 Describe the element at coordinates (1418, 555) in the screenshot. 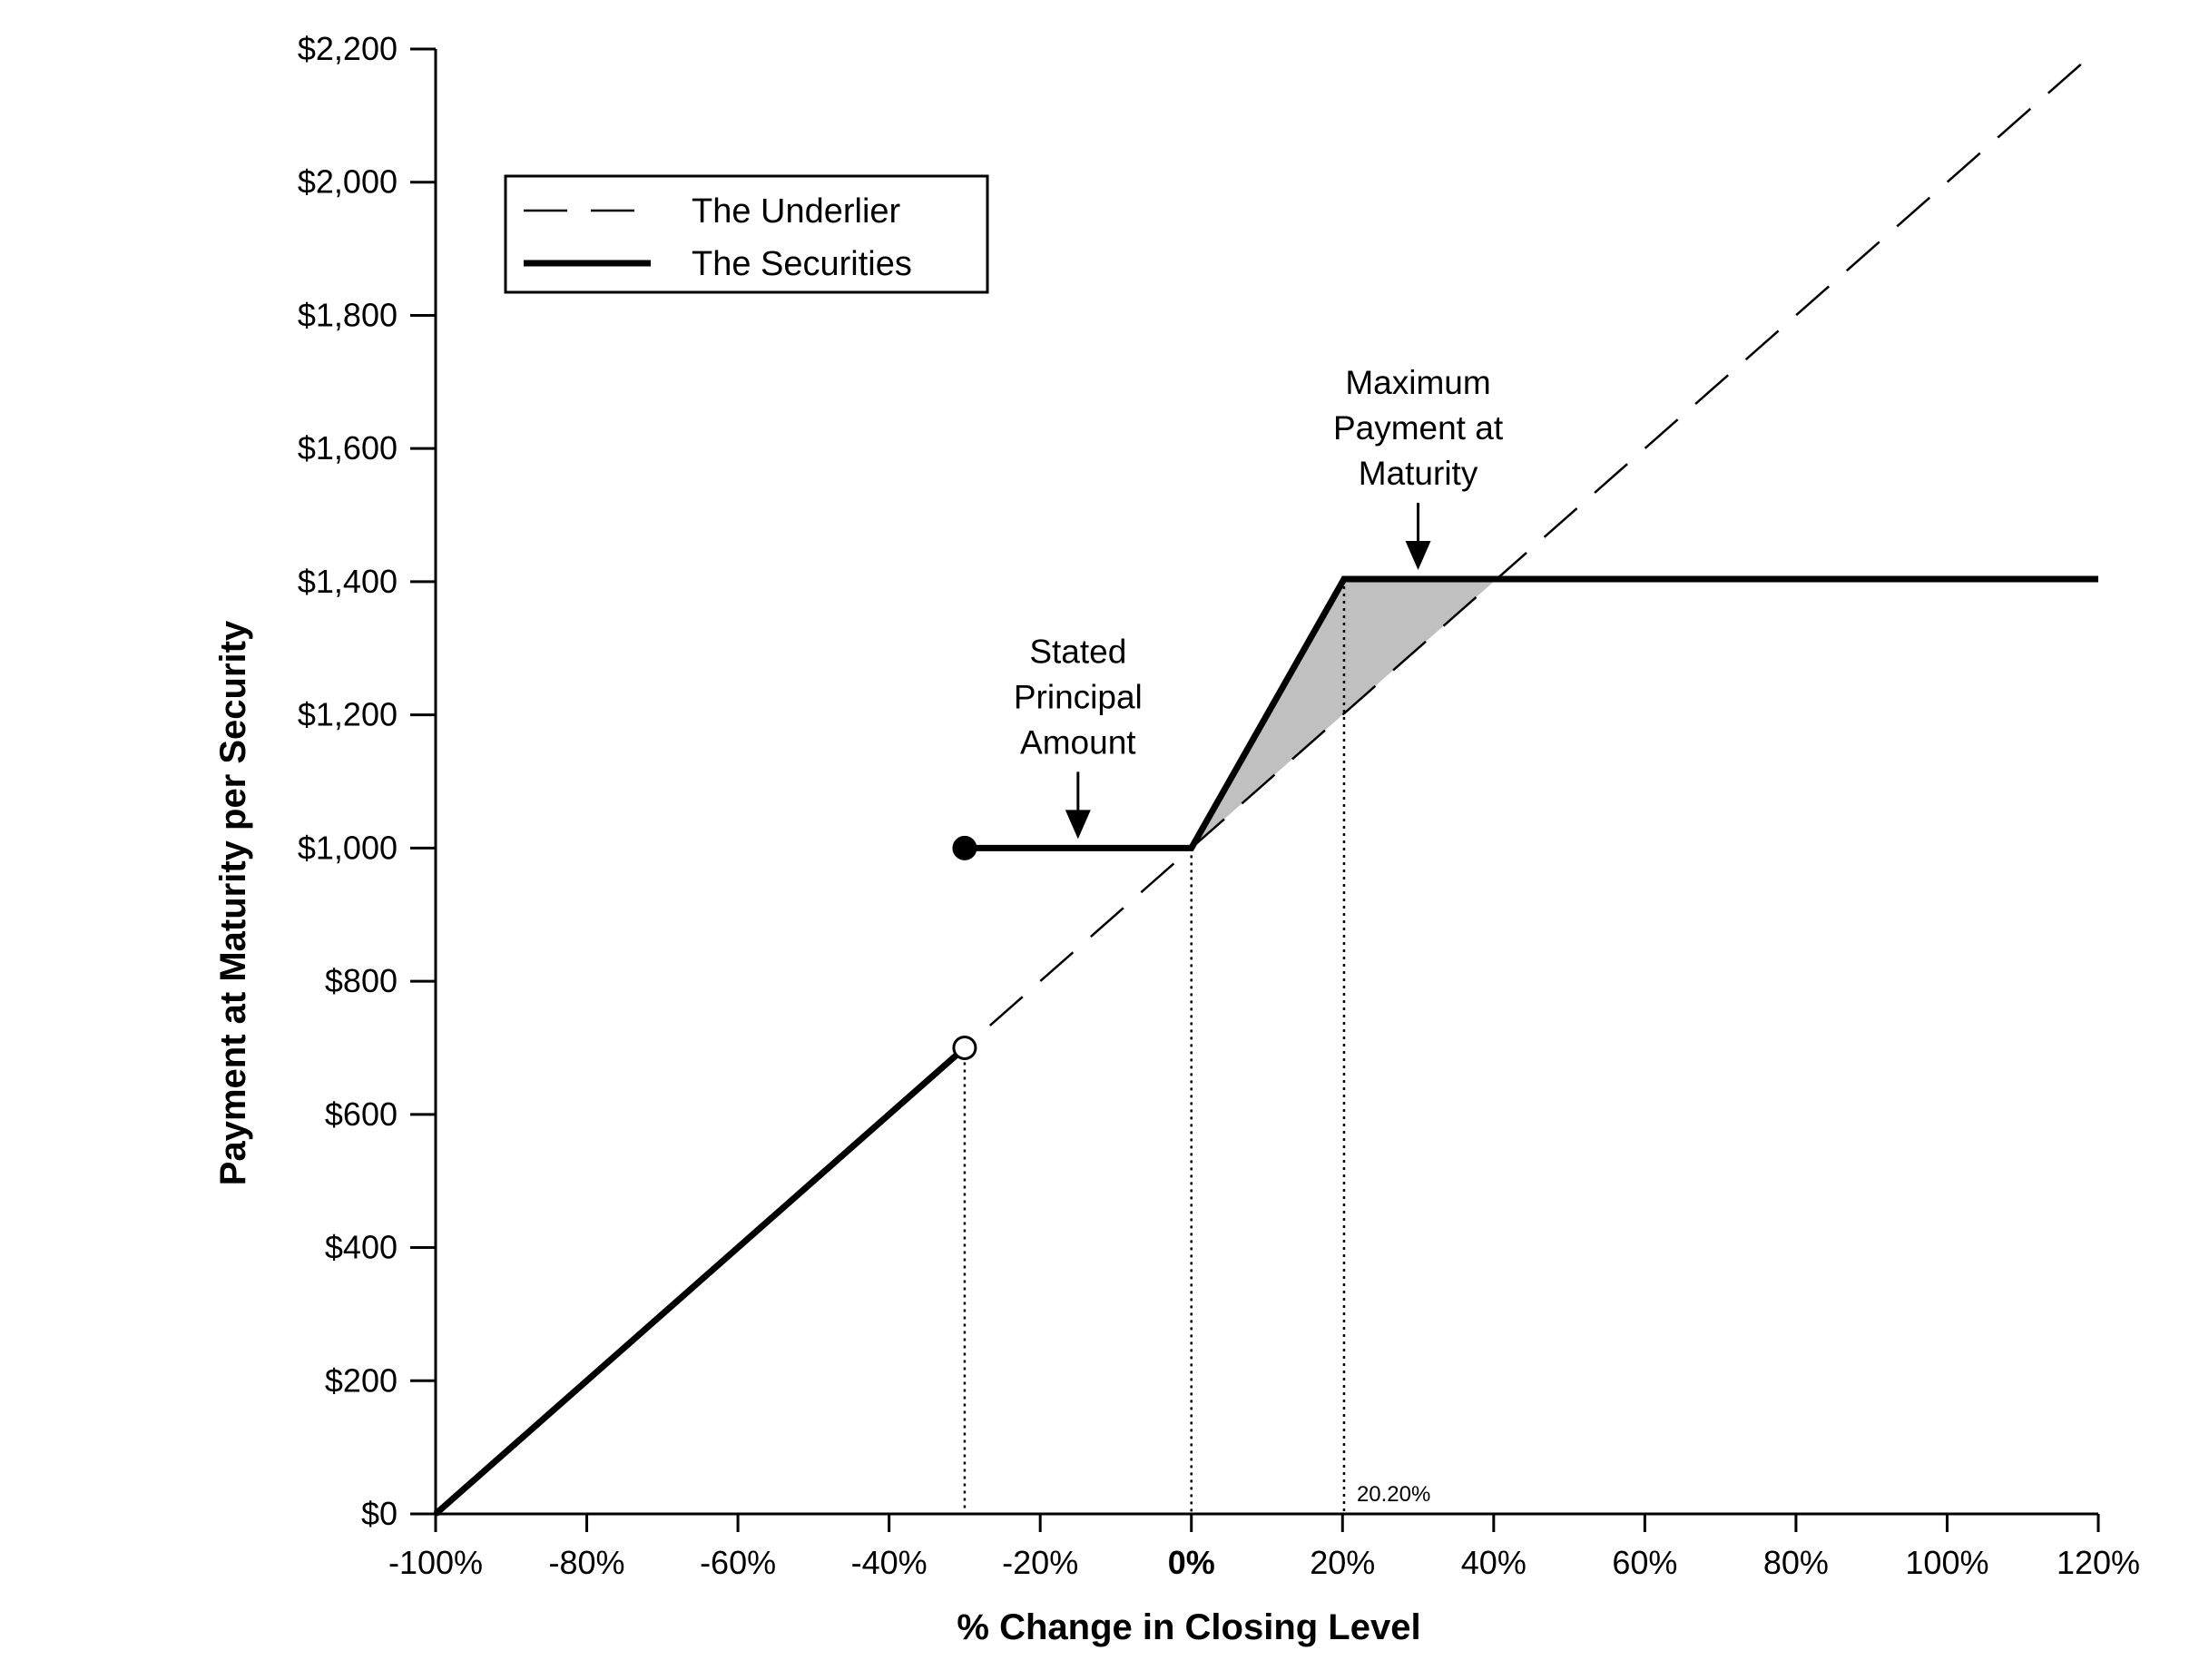

I see `annotation-1-arrow-head` at that location.